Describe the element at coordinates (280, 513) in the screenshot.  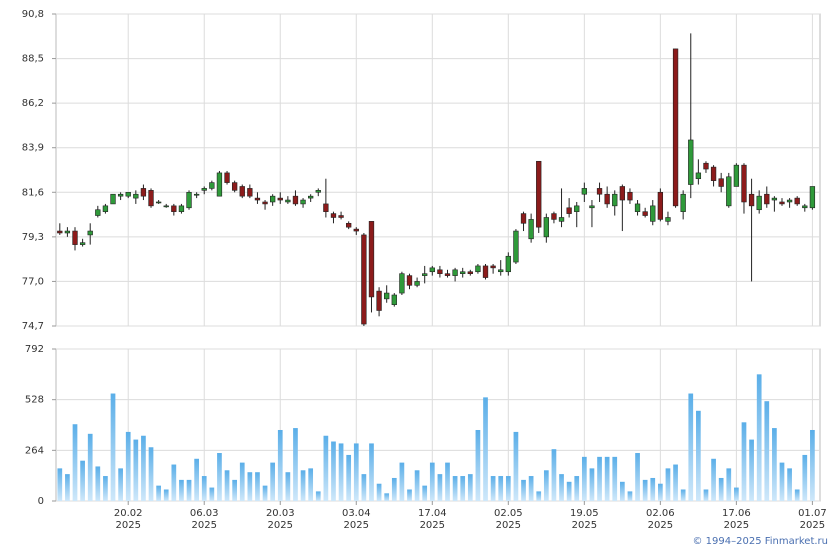
I see `x-tick-label: 20.03` at that location.